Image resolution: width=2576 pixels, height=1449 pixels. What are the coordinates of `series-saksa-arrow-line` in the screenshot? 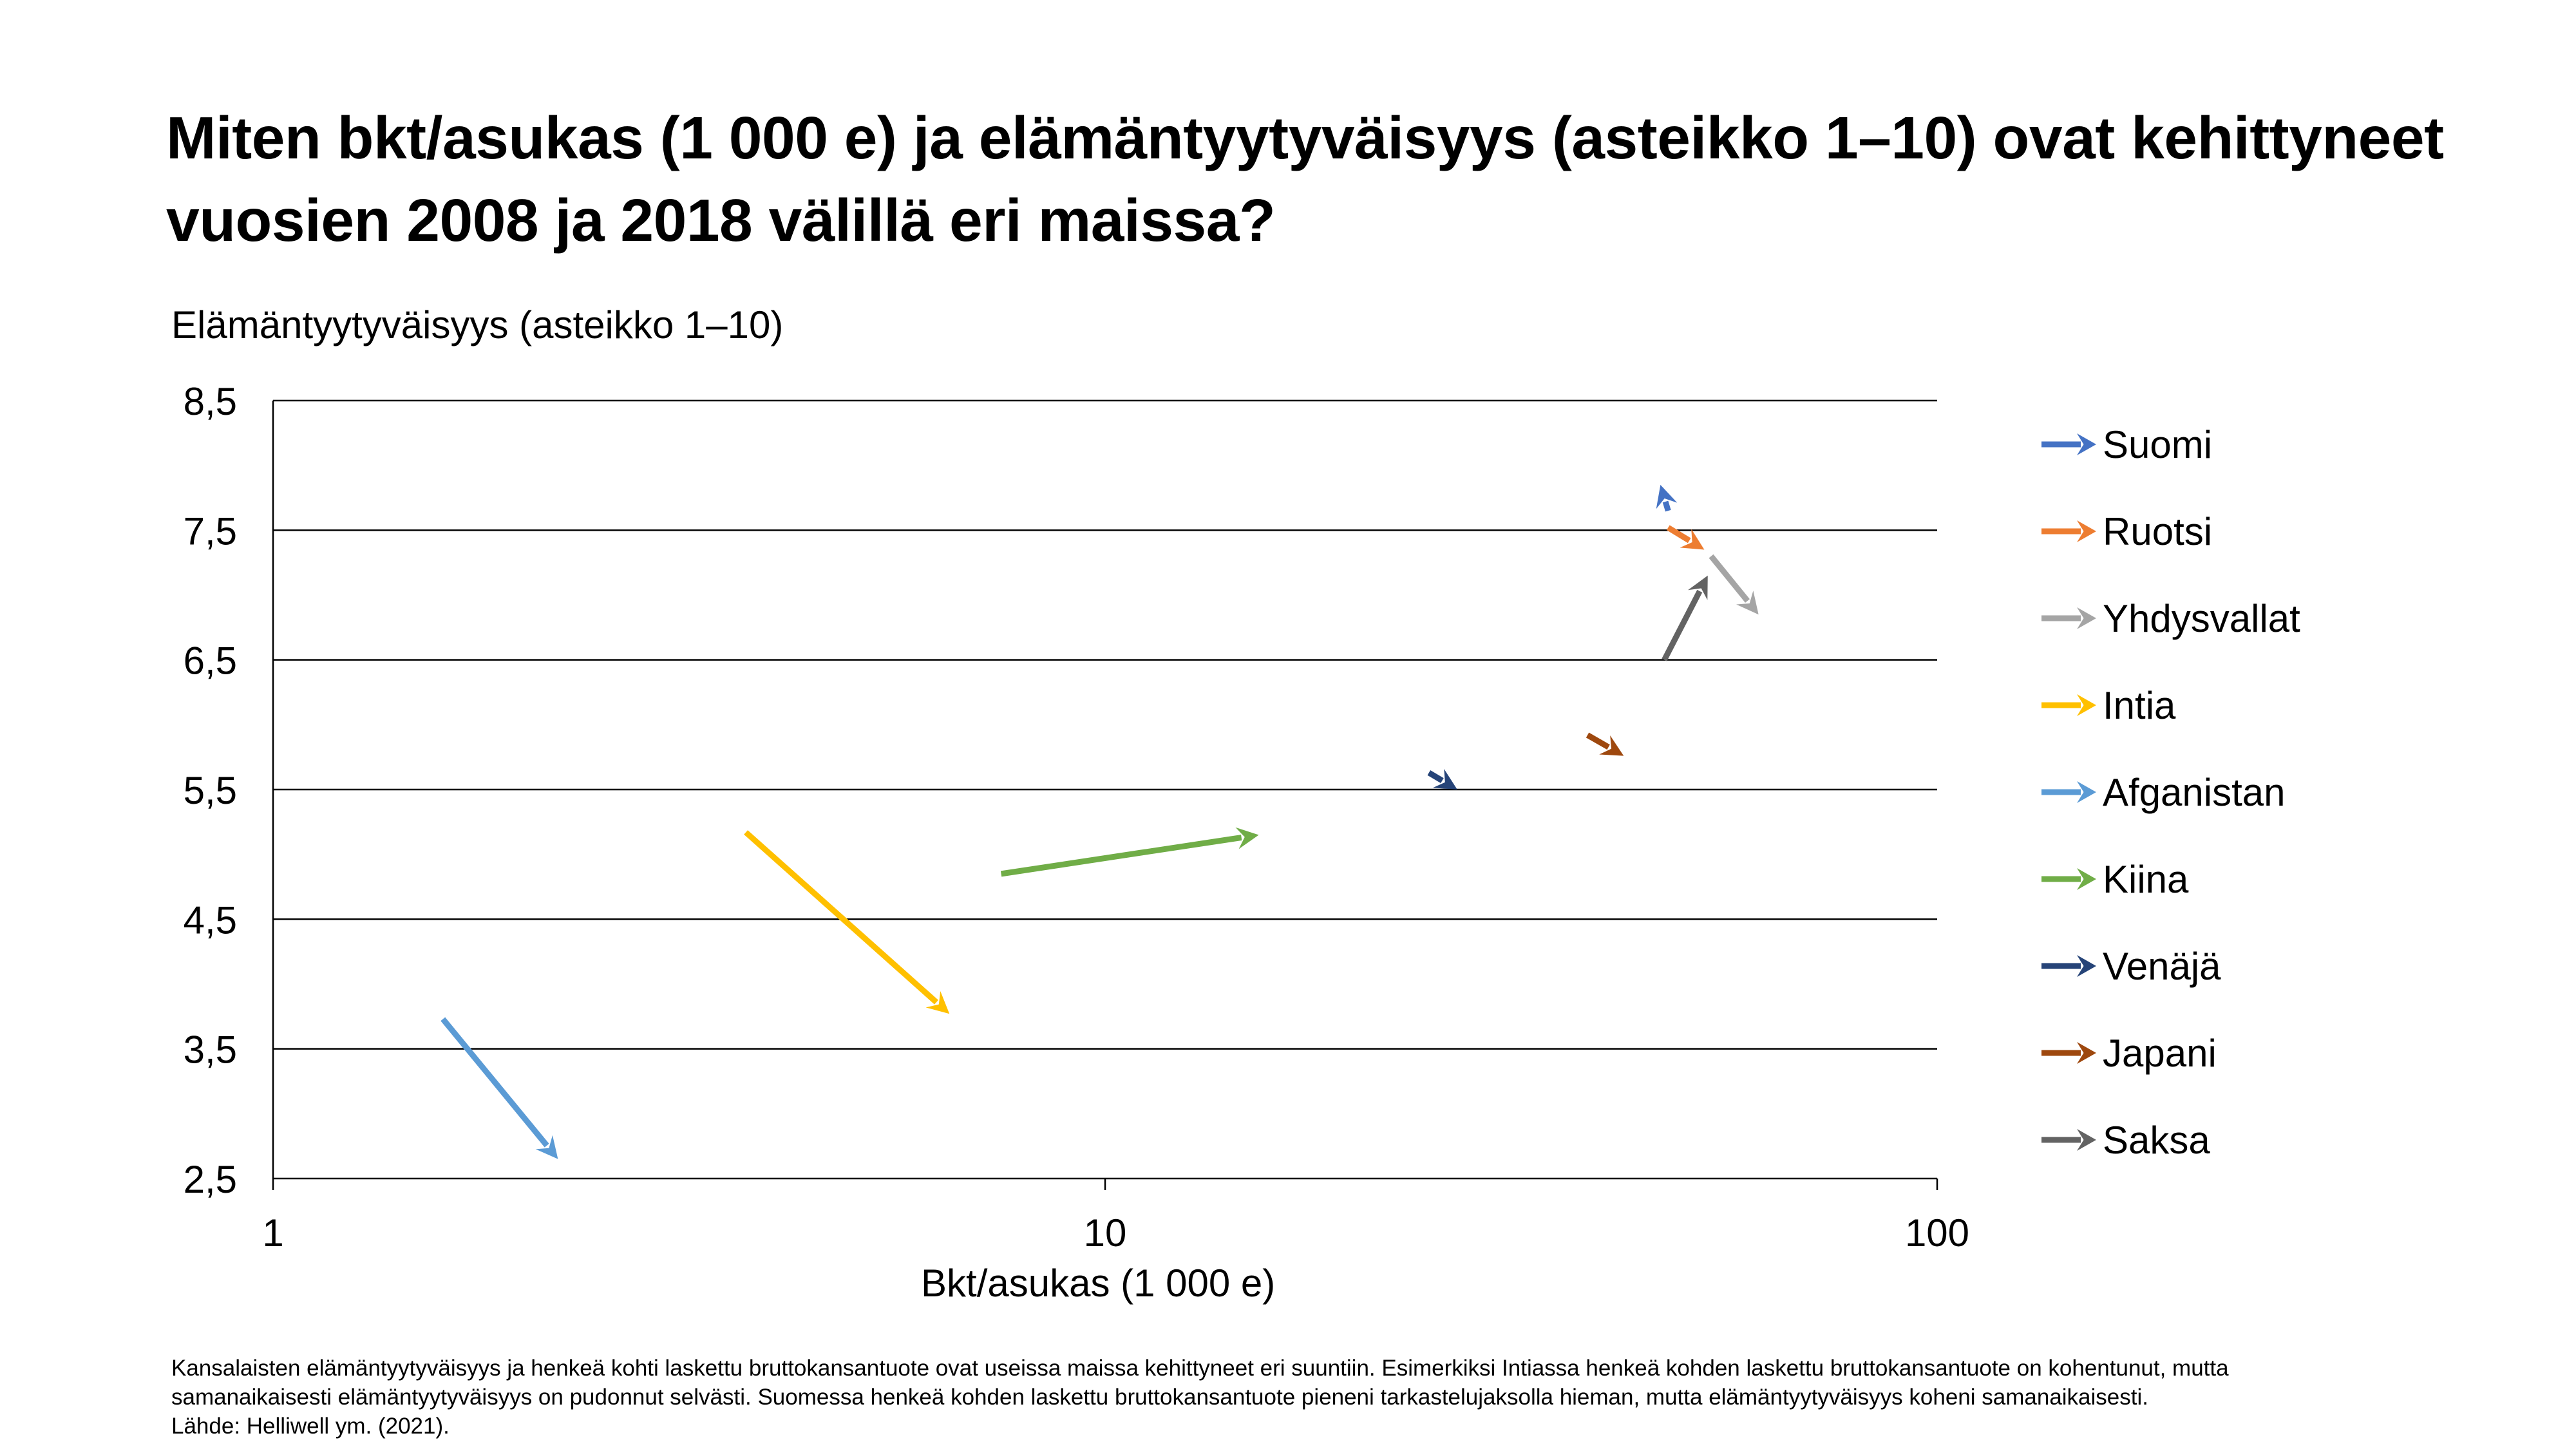 It's located at (1682, 625).